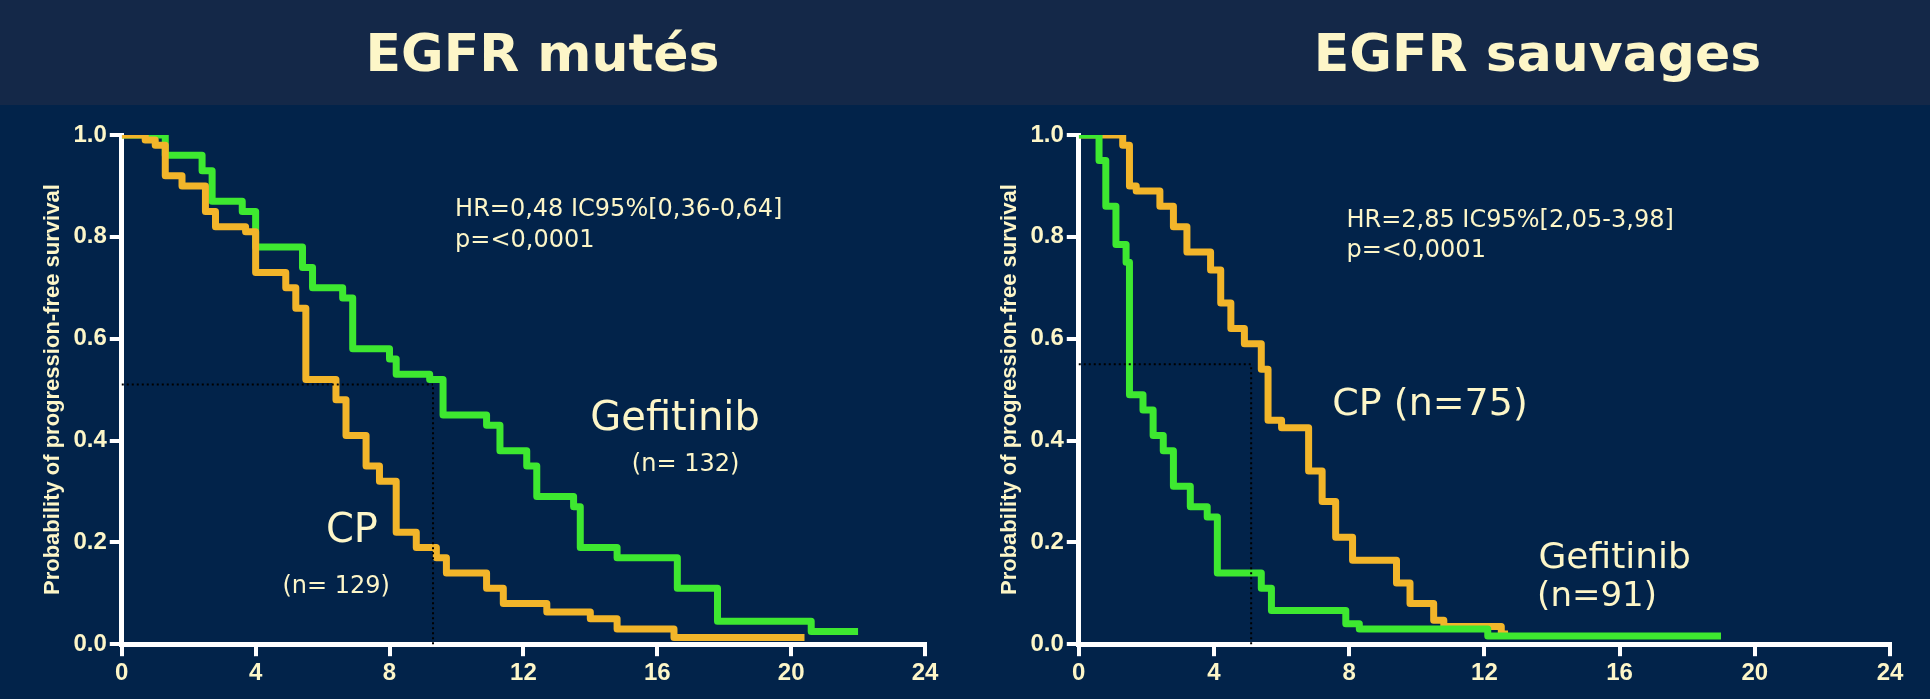  Describe the element at coordinates (482, 52) in the screenshot. I see `chart-title: EGFR mutés` at that location.